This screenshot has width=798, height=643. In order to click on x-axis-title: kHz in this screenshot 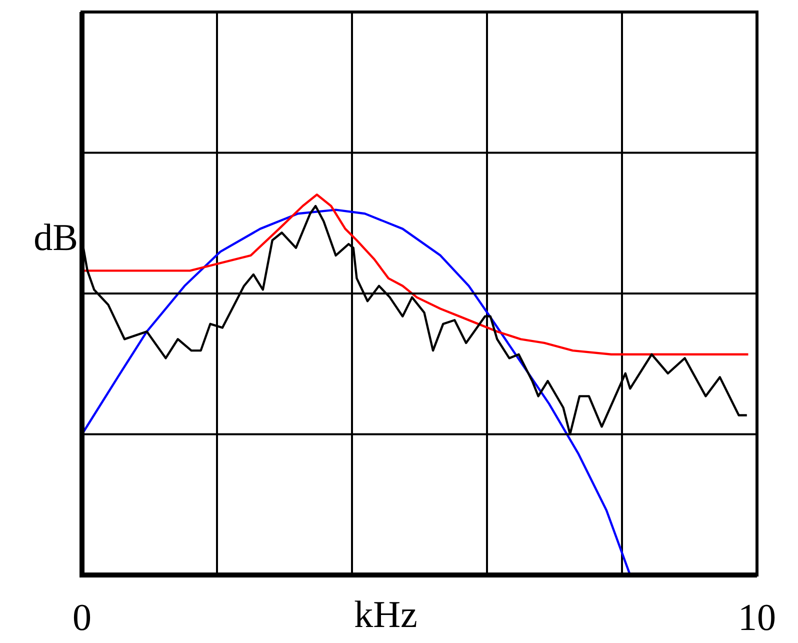, I will do `click(386, 615)`.